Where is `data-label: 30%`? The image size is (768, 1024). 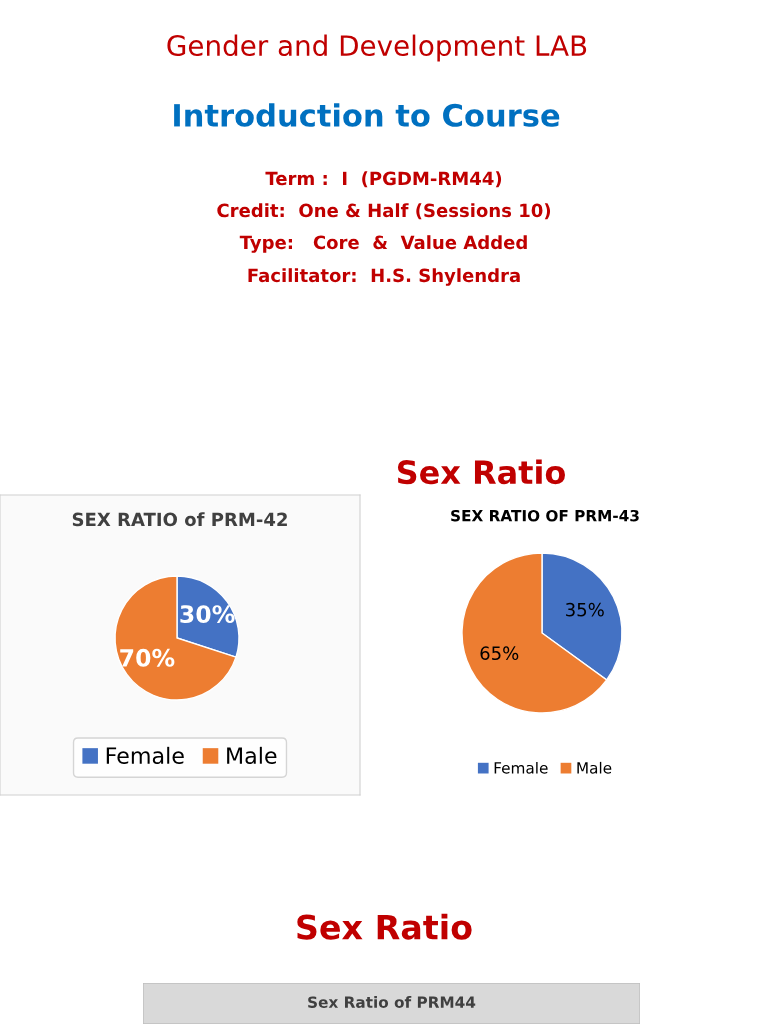 data-label: 30% is located at coordinates (207, 614).